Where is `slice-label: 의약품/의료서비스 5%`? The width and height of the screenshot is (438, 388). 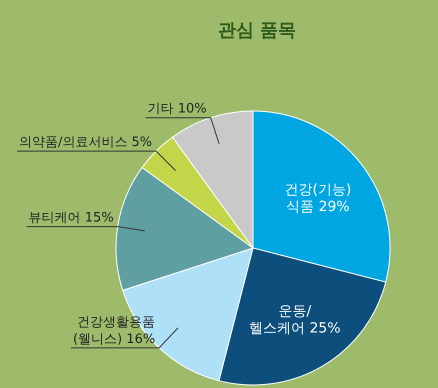
slice-label: 의약품/의료서비스 5% is located at coordinates (85, 142).